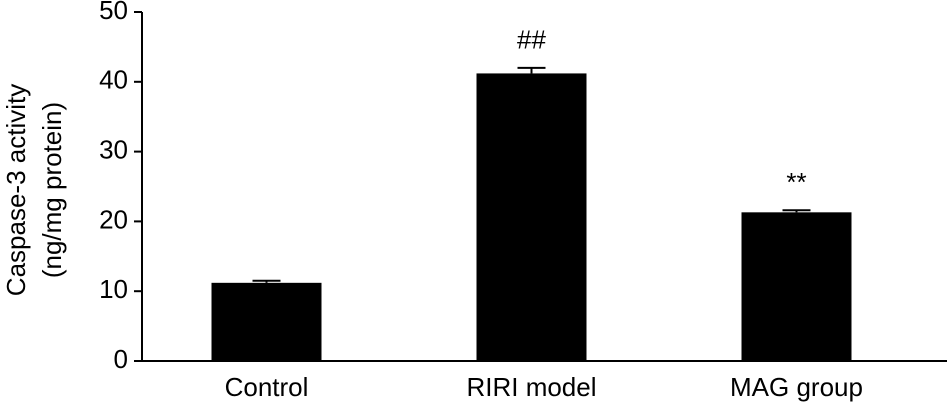 The height and width of the screenshot is (410, 947). What do you see at coordinates (531, 40) in the screenshot?
I see `annotation: ##` at bounding box center [531, 40].